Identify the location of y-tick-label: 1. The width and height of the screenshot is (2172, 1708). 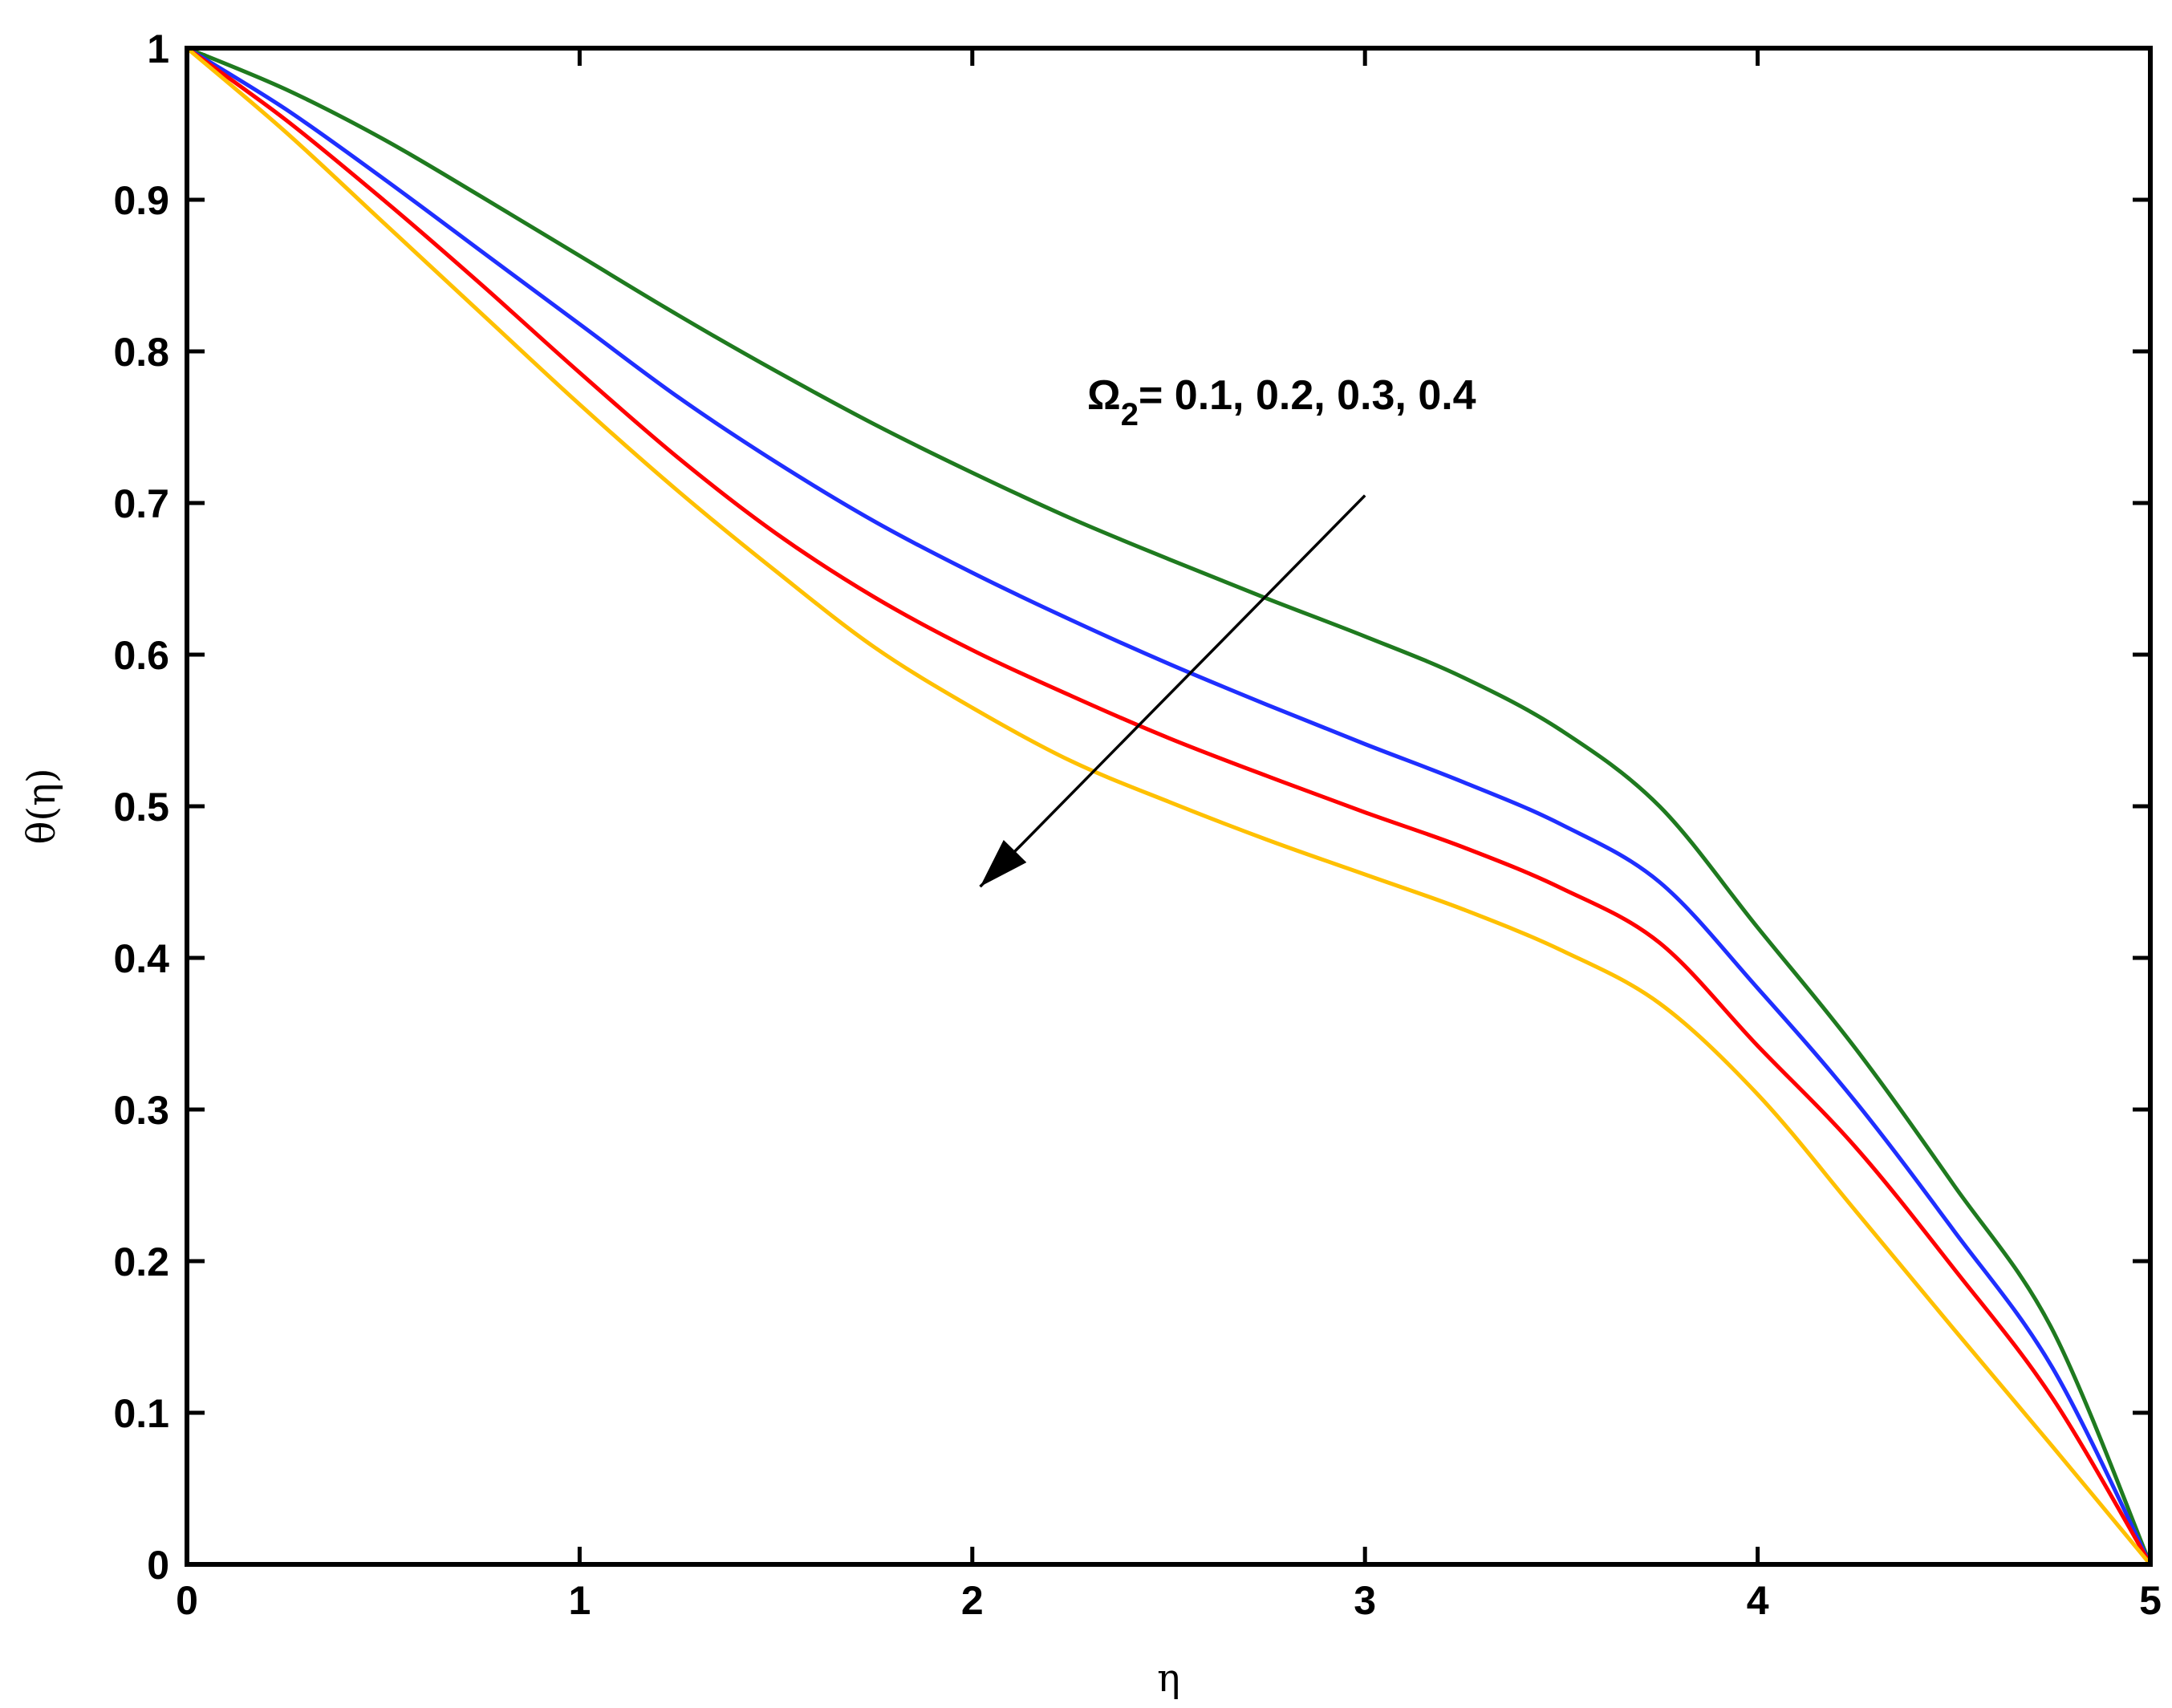
(158, 49).